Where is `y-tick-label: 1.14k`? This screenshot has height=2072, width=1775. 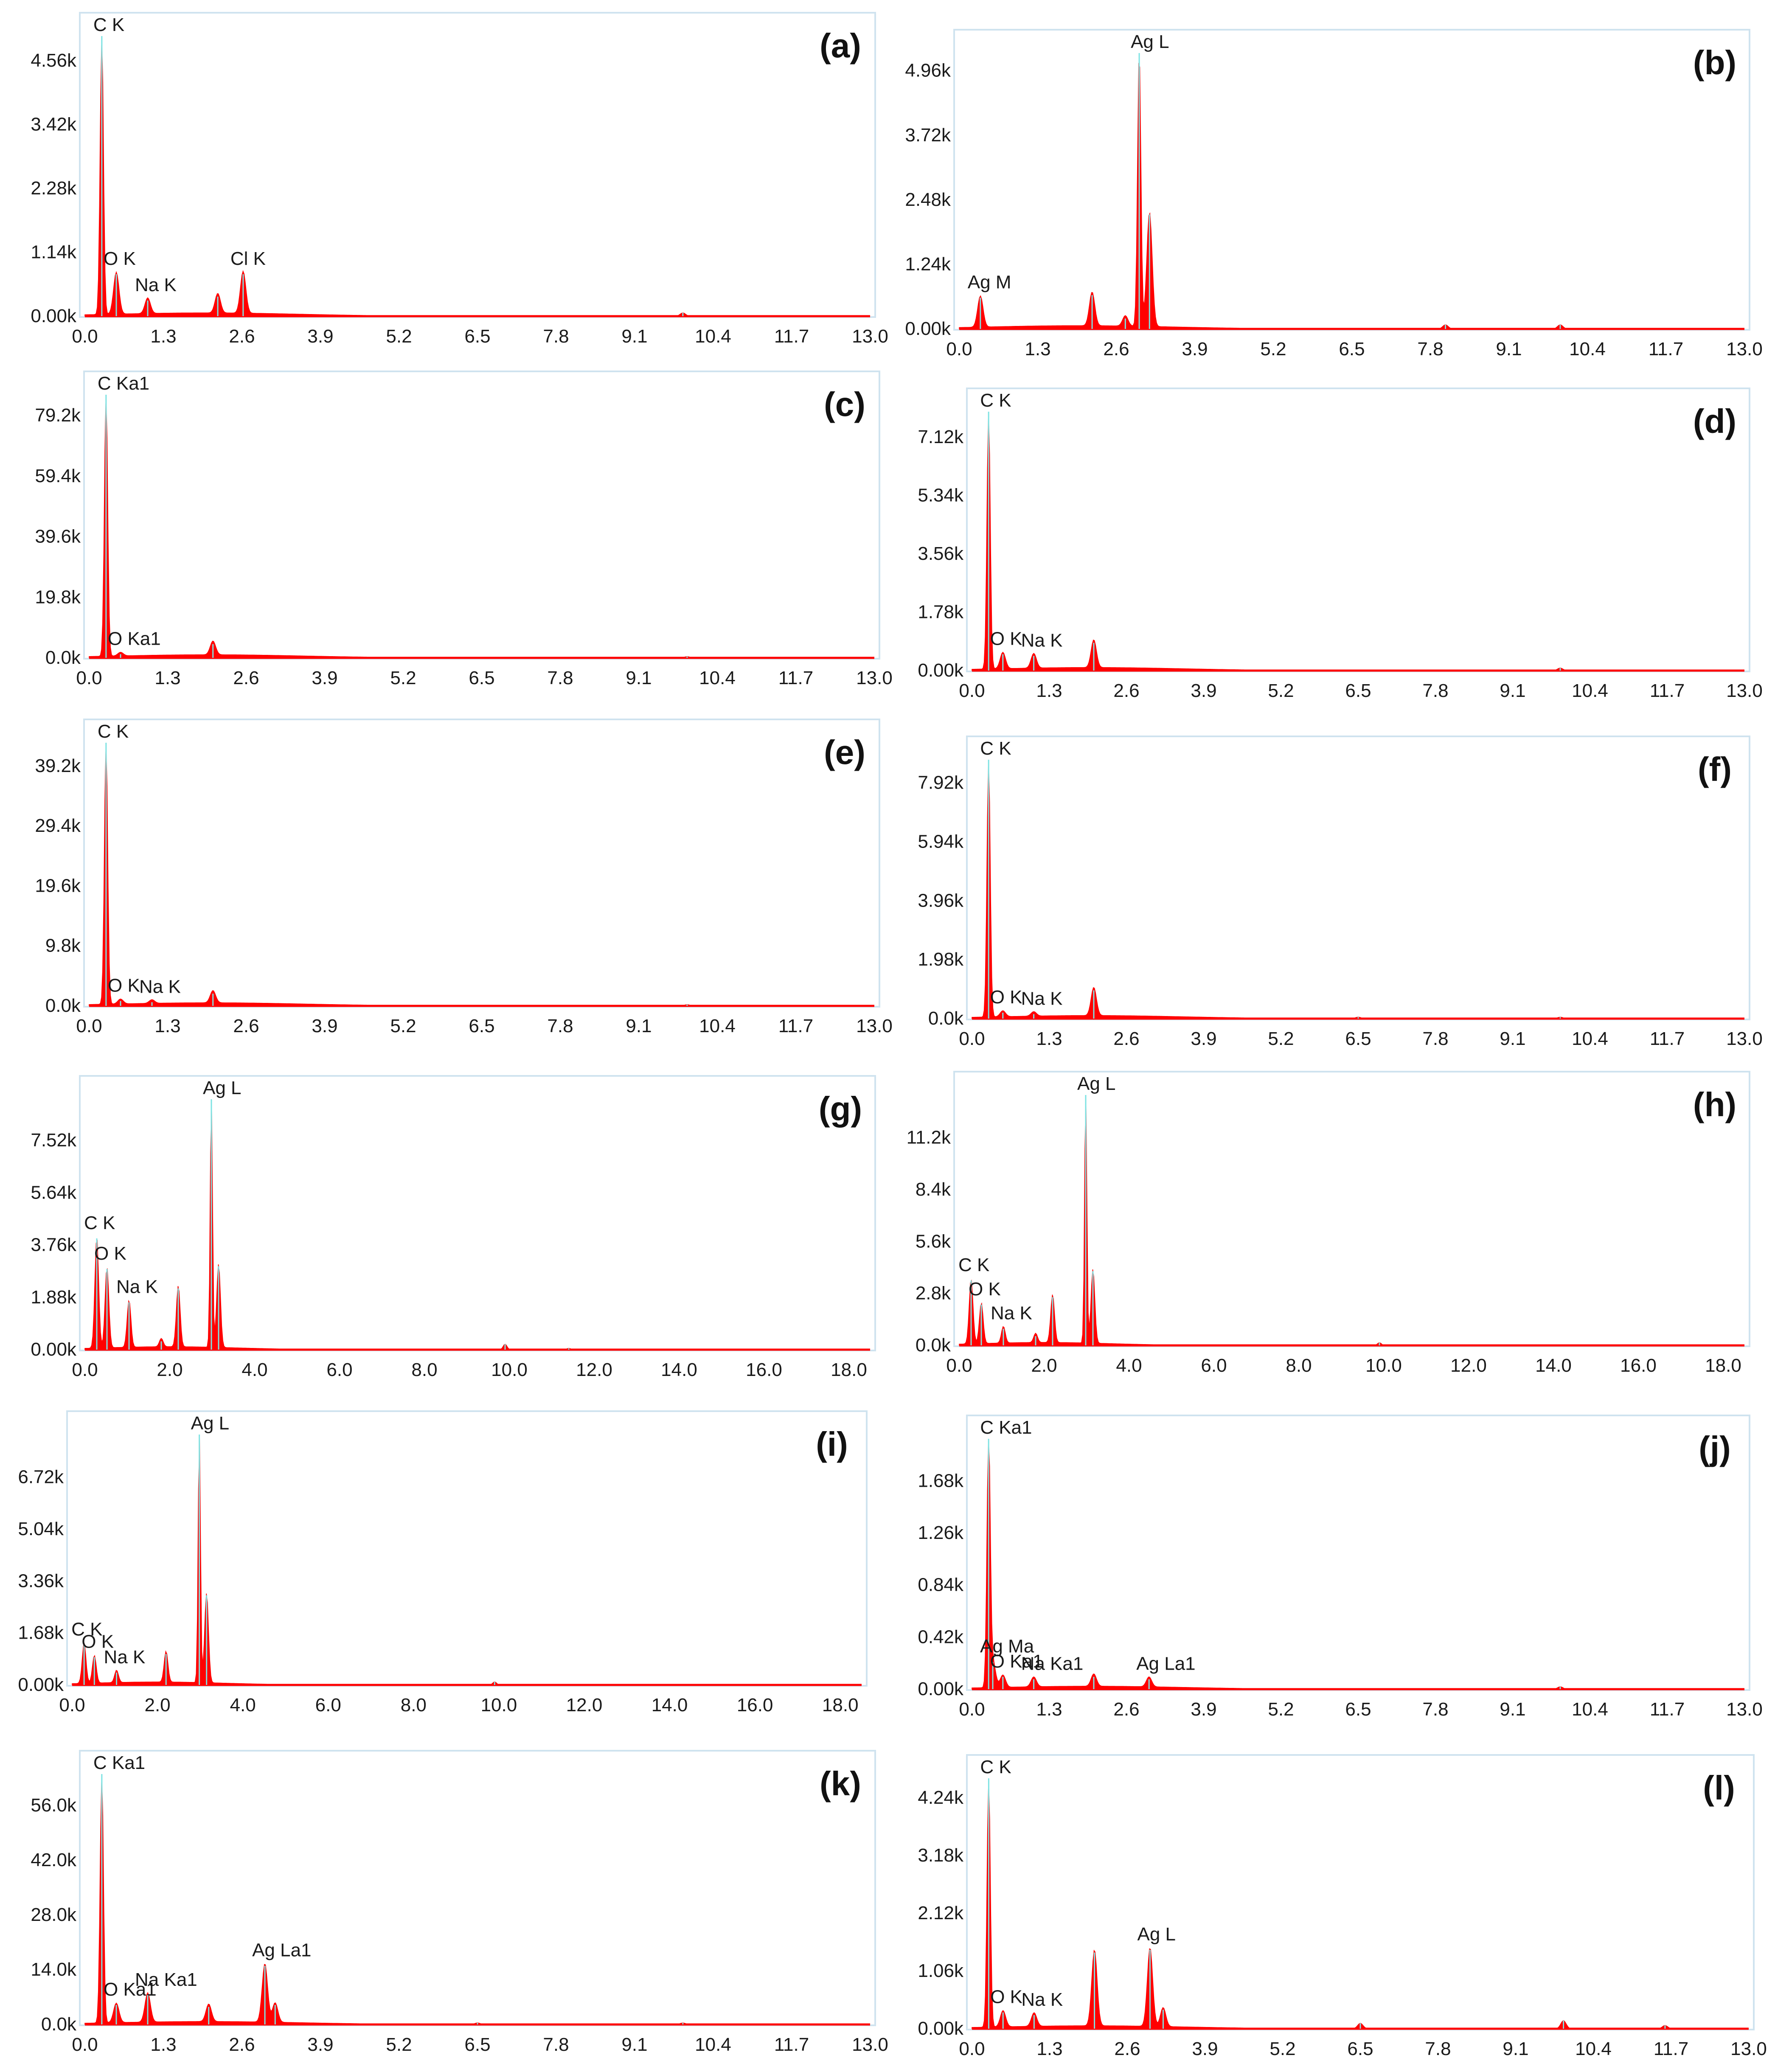
y-tick-label: 1.14k is located at coordinates (54, 252).